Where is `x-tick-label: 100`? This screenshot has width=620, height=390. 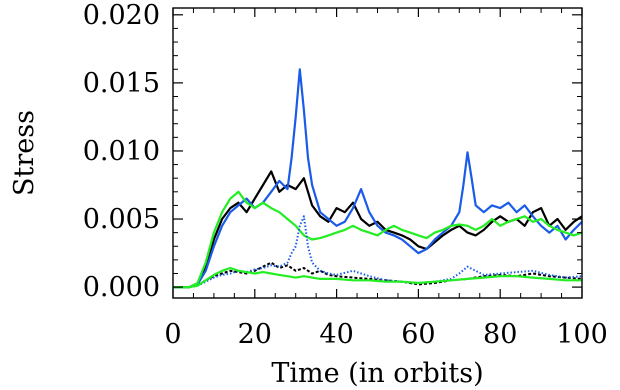 x-tick-label: 100 is located at coordinates (582, 334).